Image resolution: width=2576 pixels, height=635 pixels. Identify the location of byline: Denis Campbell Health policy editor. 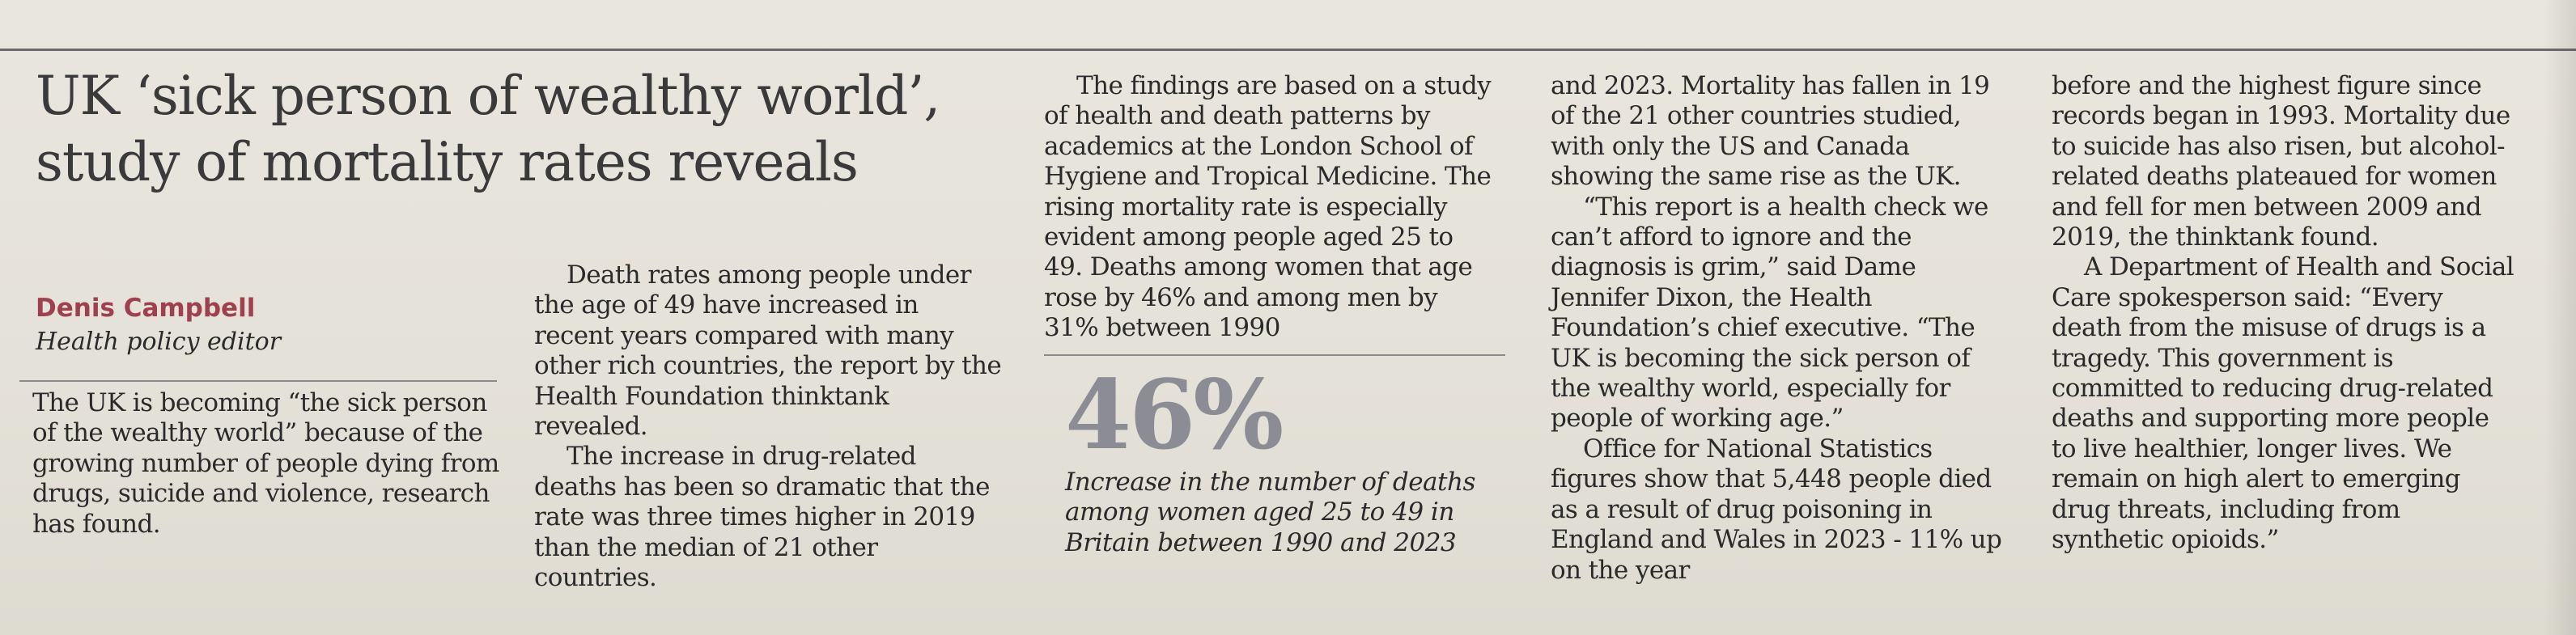
(270, 325).